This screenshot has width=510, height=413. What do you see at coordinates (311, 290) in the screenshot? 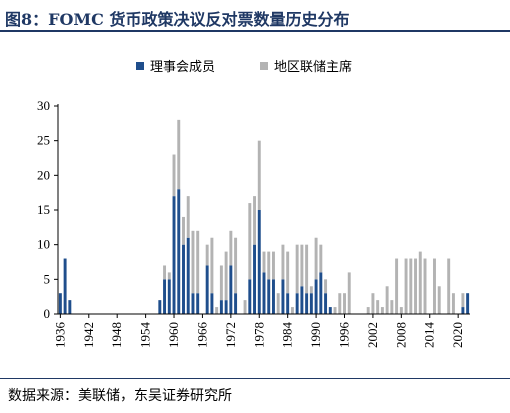
I see `bar-regional-1989` at bounding box center [311, 290].